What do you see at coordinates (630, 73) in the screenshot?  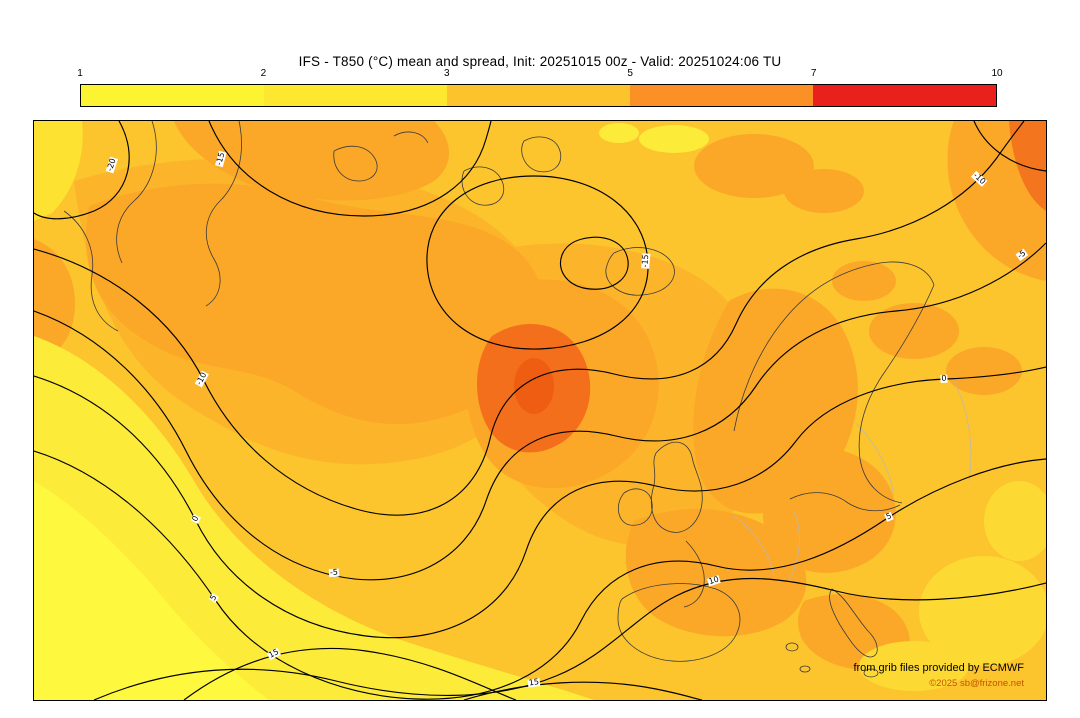 I see `colorbar-tick: 5` at bounding box center [630, 73].